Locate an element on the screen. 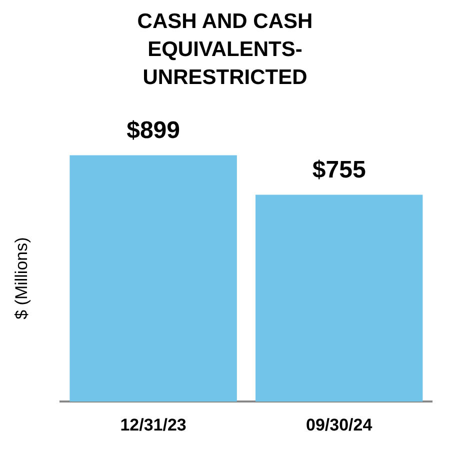  y-axis-title: $ (Millions) is located at coordinates (21, 278).